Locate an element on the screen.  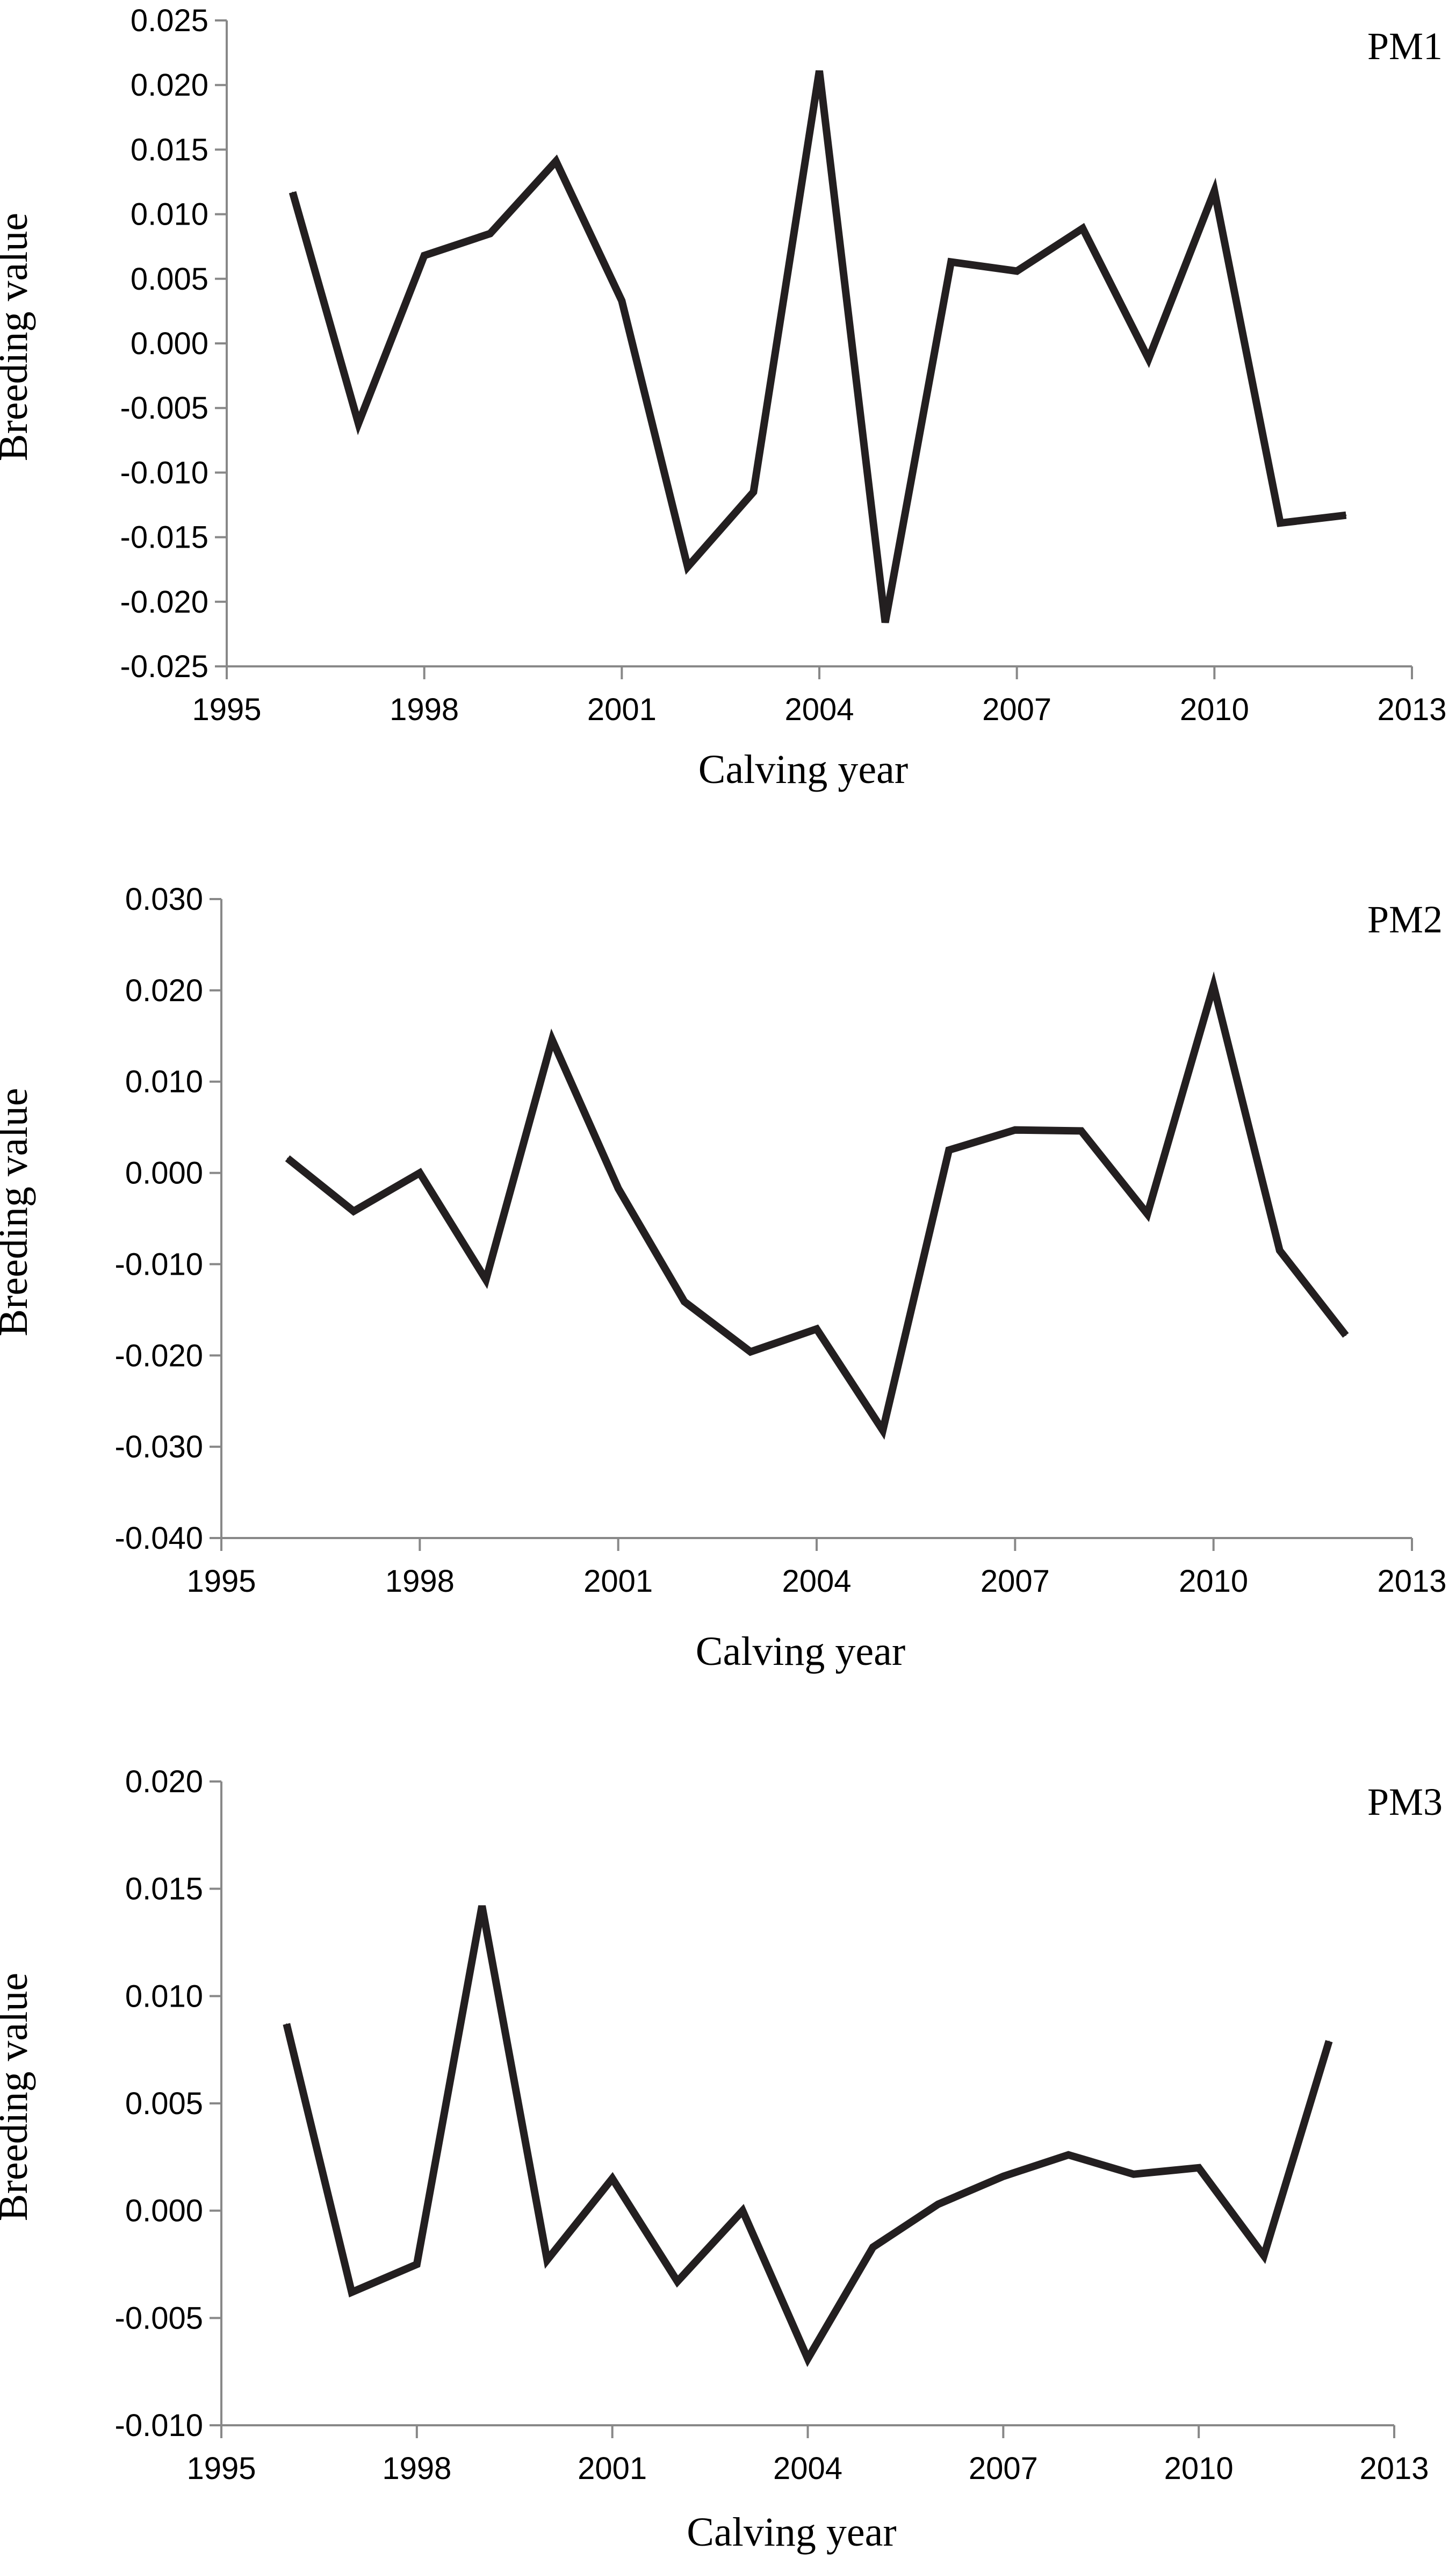
y-tick-label: -0.025 is located at coordinates (164, 666).